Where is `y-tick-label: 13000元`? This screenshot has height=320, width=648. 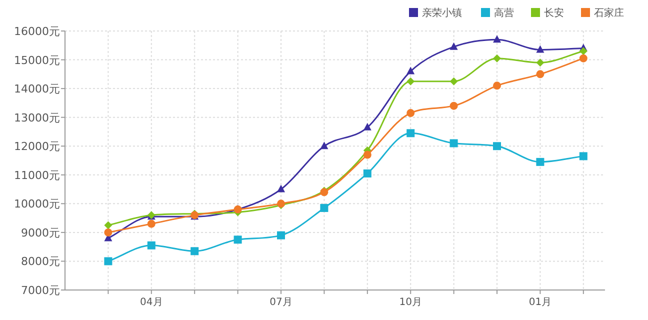 y-tick-label: 13000元 is located at coordinates (37, 117).